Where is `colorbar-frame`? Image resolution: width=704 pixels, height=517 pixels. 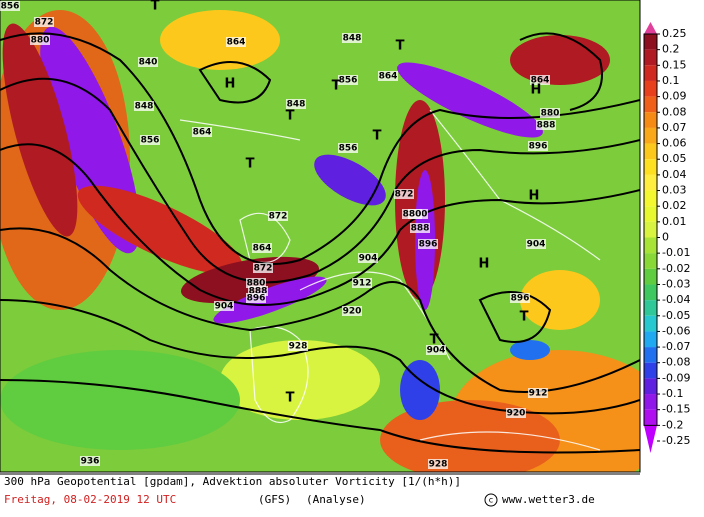
colorbar-frame is located at coordinates (650, 229).